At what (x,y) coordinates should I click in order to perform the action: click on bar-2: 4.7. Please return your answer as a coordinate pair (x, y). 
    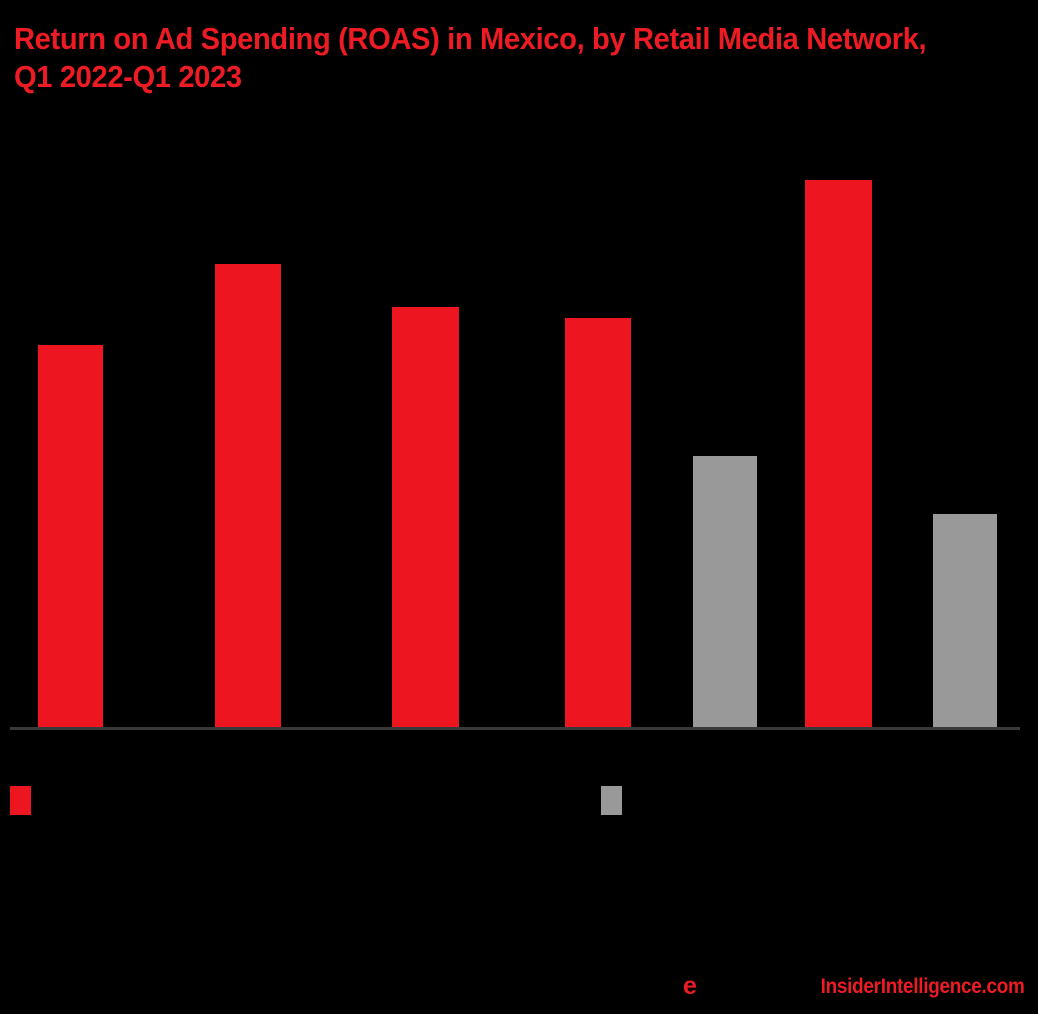
    Looking at the image, I should click on (248, 481).